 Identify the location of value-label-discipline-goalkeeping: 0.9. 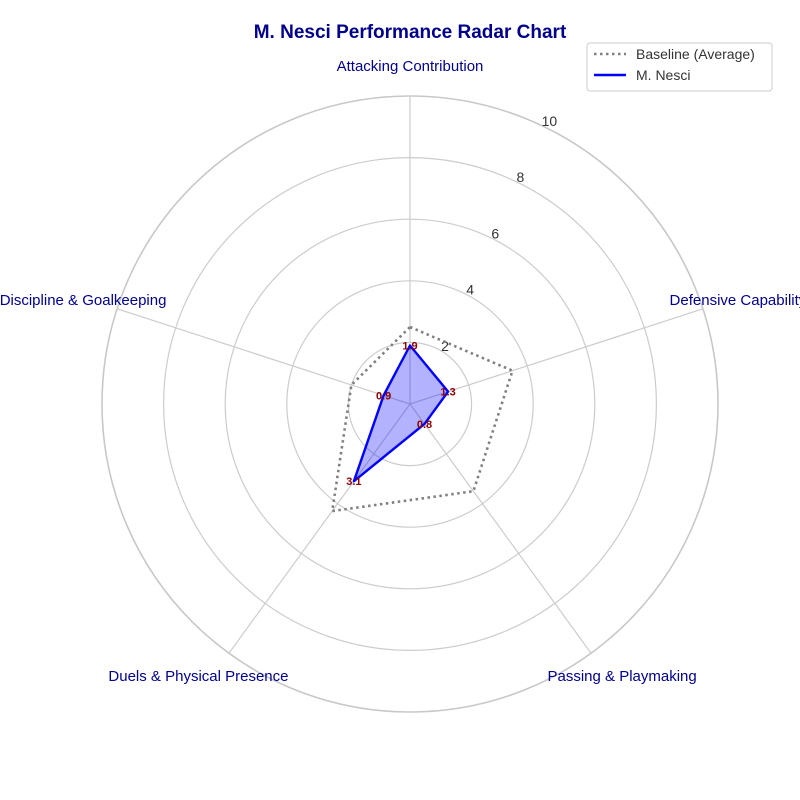
(383, 396).